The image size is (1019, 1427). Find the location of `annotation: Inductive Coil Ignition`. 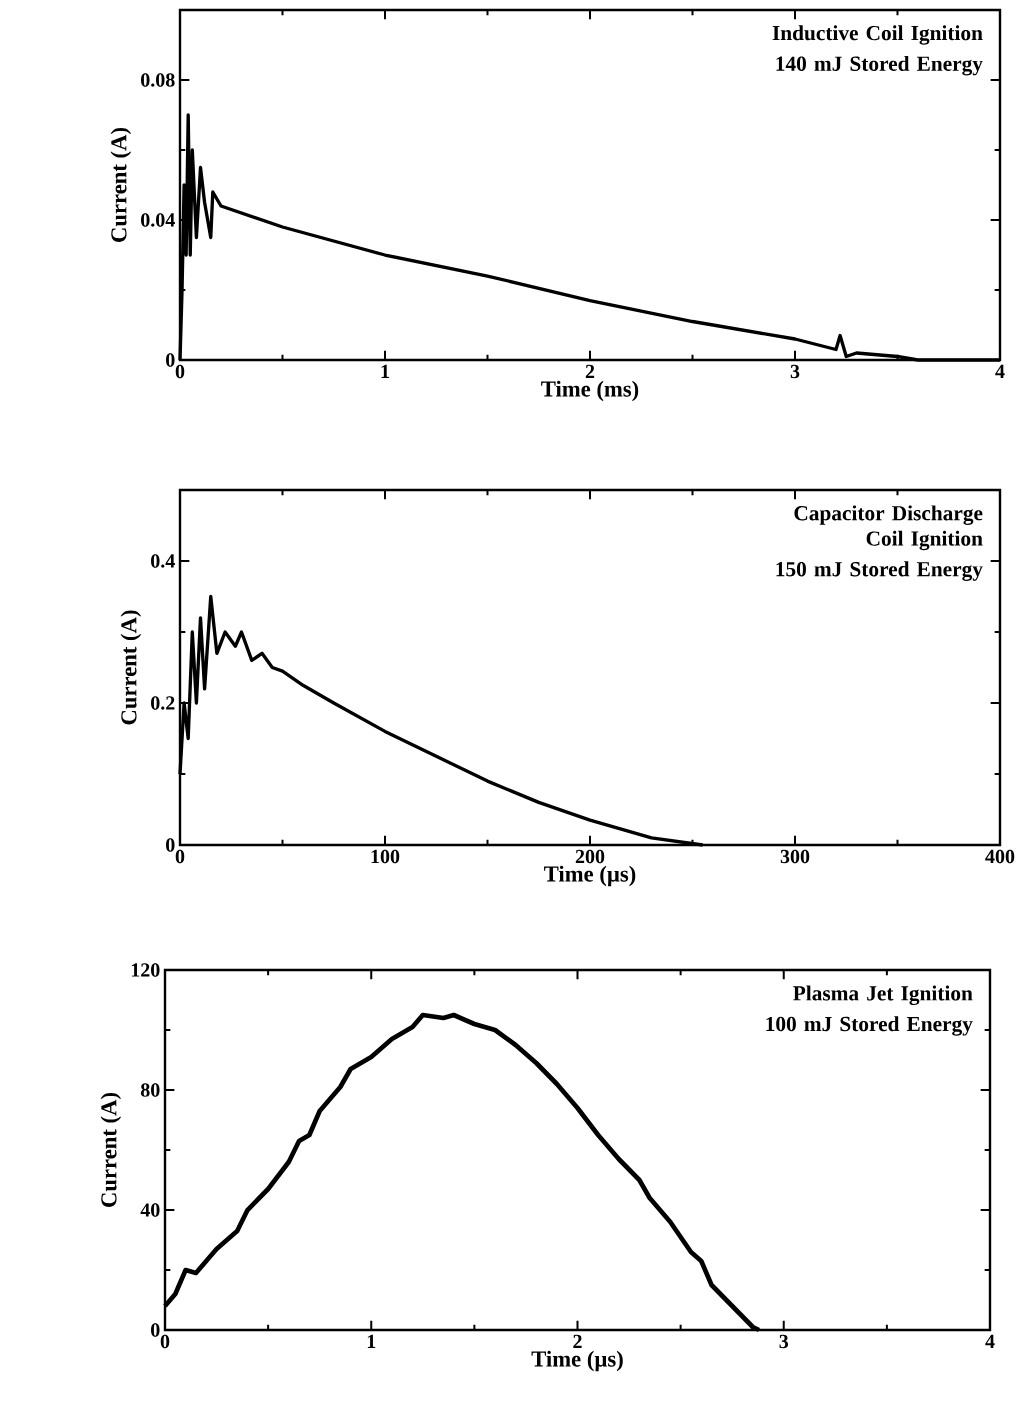

annotation: Inductive Coil Ignition is located at coordinates (877, 35).